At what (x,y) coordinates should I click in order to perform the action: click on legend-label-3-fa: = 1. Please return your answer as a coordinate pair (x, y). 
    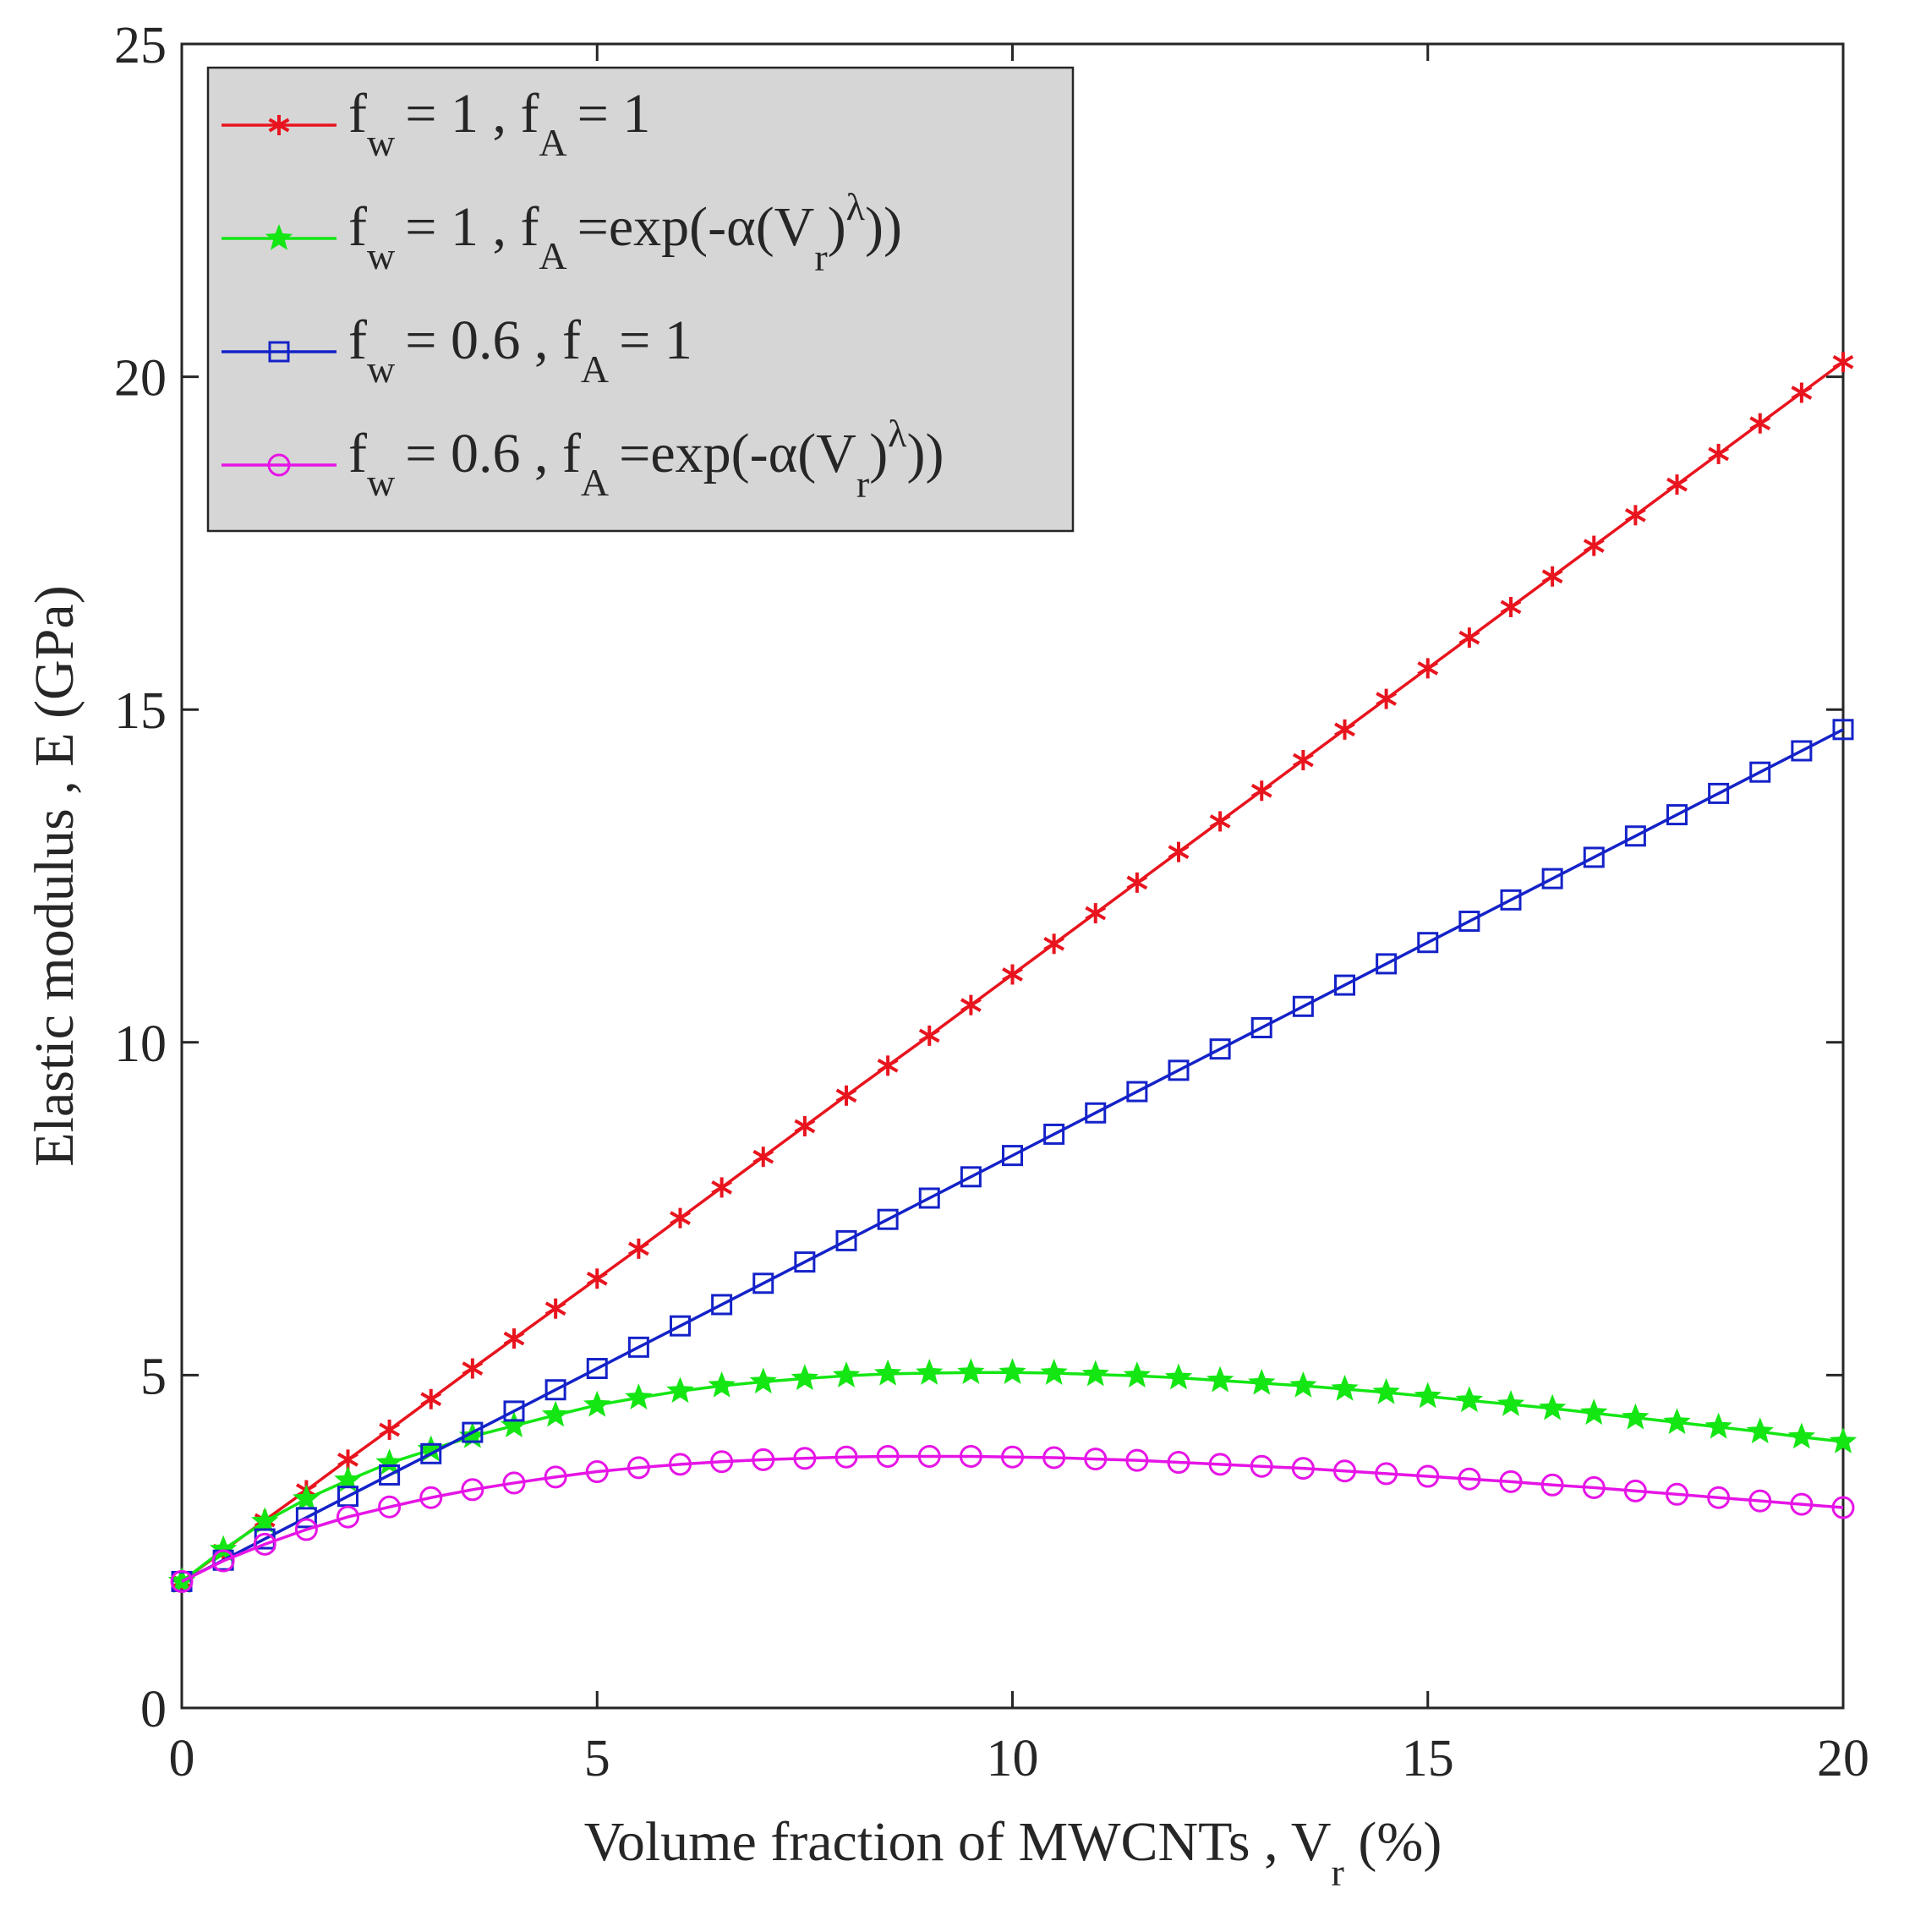
    Looking at the image, I should click on (655, 340).